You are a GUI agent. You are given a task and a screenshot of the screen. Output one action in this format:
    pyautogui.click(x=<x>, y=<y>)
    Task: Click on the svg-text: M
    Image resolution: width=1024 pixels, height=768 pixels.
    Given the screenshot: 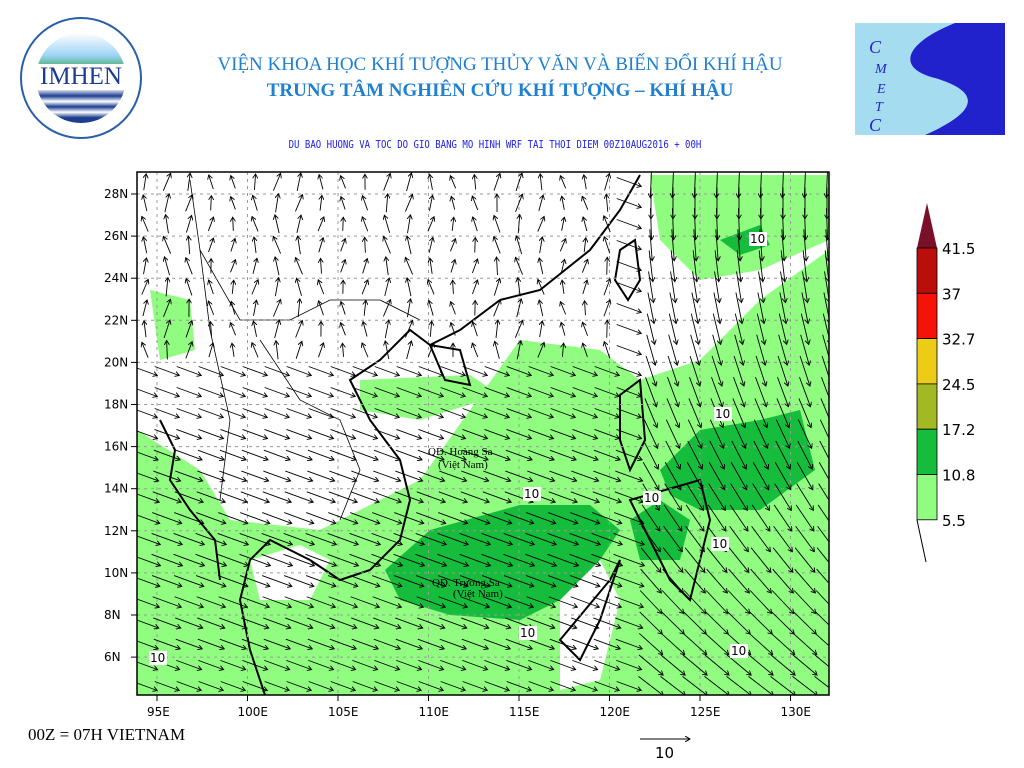 What is the action you would take?
    pyautogui.click(x=881, y=69)
    